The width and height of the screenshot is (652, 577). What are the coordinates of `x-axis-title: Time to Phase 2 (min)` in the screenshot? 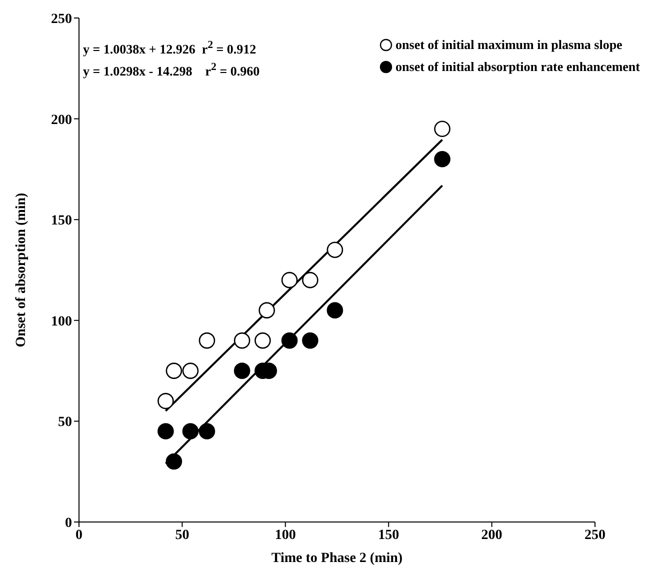 It's located at (337, 558).